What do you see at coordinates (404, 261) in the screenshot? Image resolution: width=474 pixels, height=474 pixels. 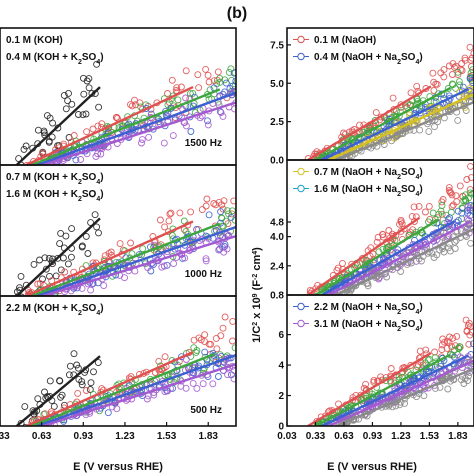 I see `fit-line-grey` at bounding box center [404, 261].